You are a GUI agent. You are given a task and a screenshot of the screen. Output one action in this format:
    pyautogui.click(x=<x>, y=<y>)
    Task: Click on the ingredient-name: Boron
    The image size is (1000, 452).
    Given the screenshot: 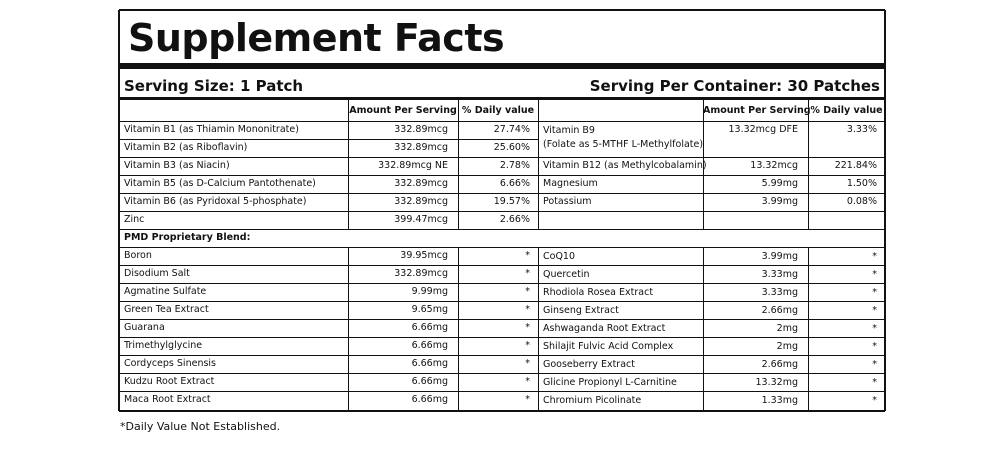 What is the action you would take?
    pyautogui.click(x=138, y=255)
    